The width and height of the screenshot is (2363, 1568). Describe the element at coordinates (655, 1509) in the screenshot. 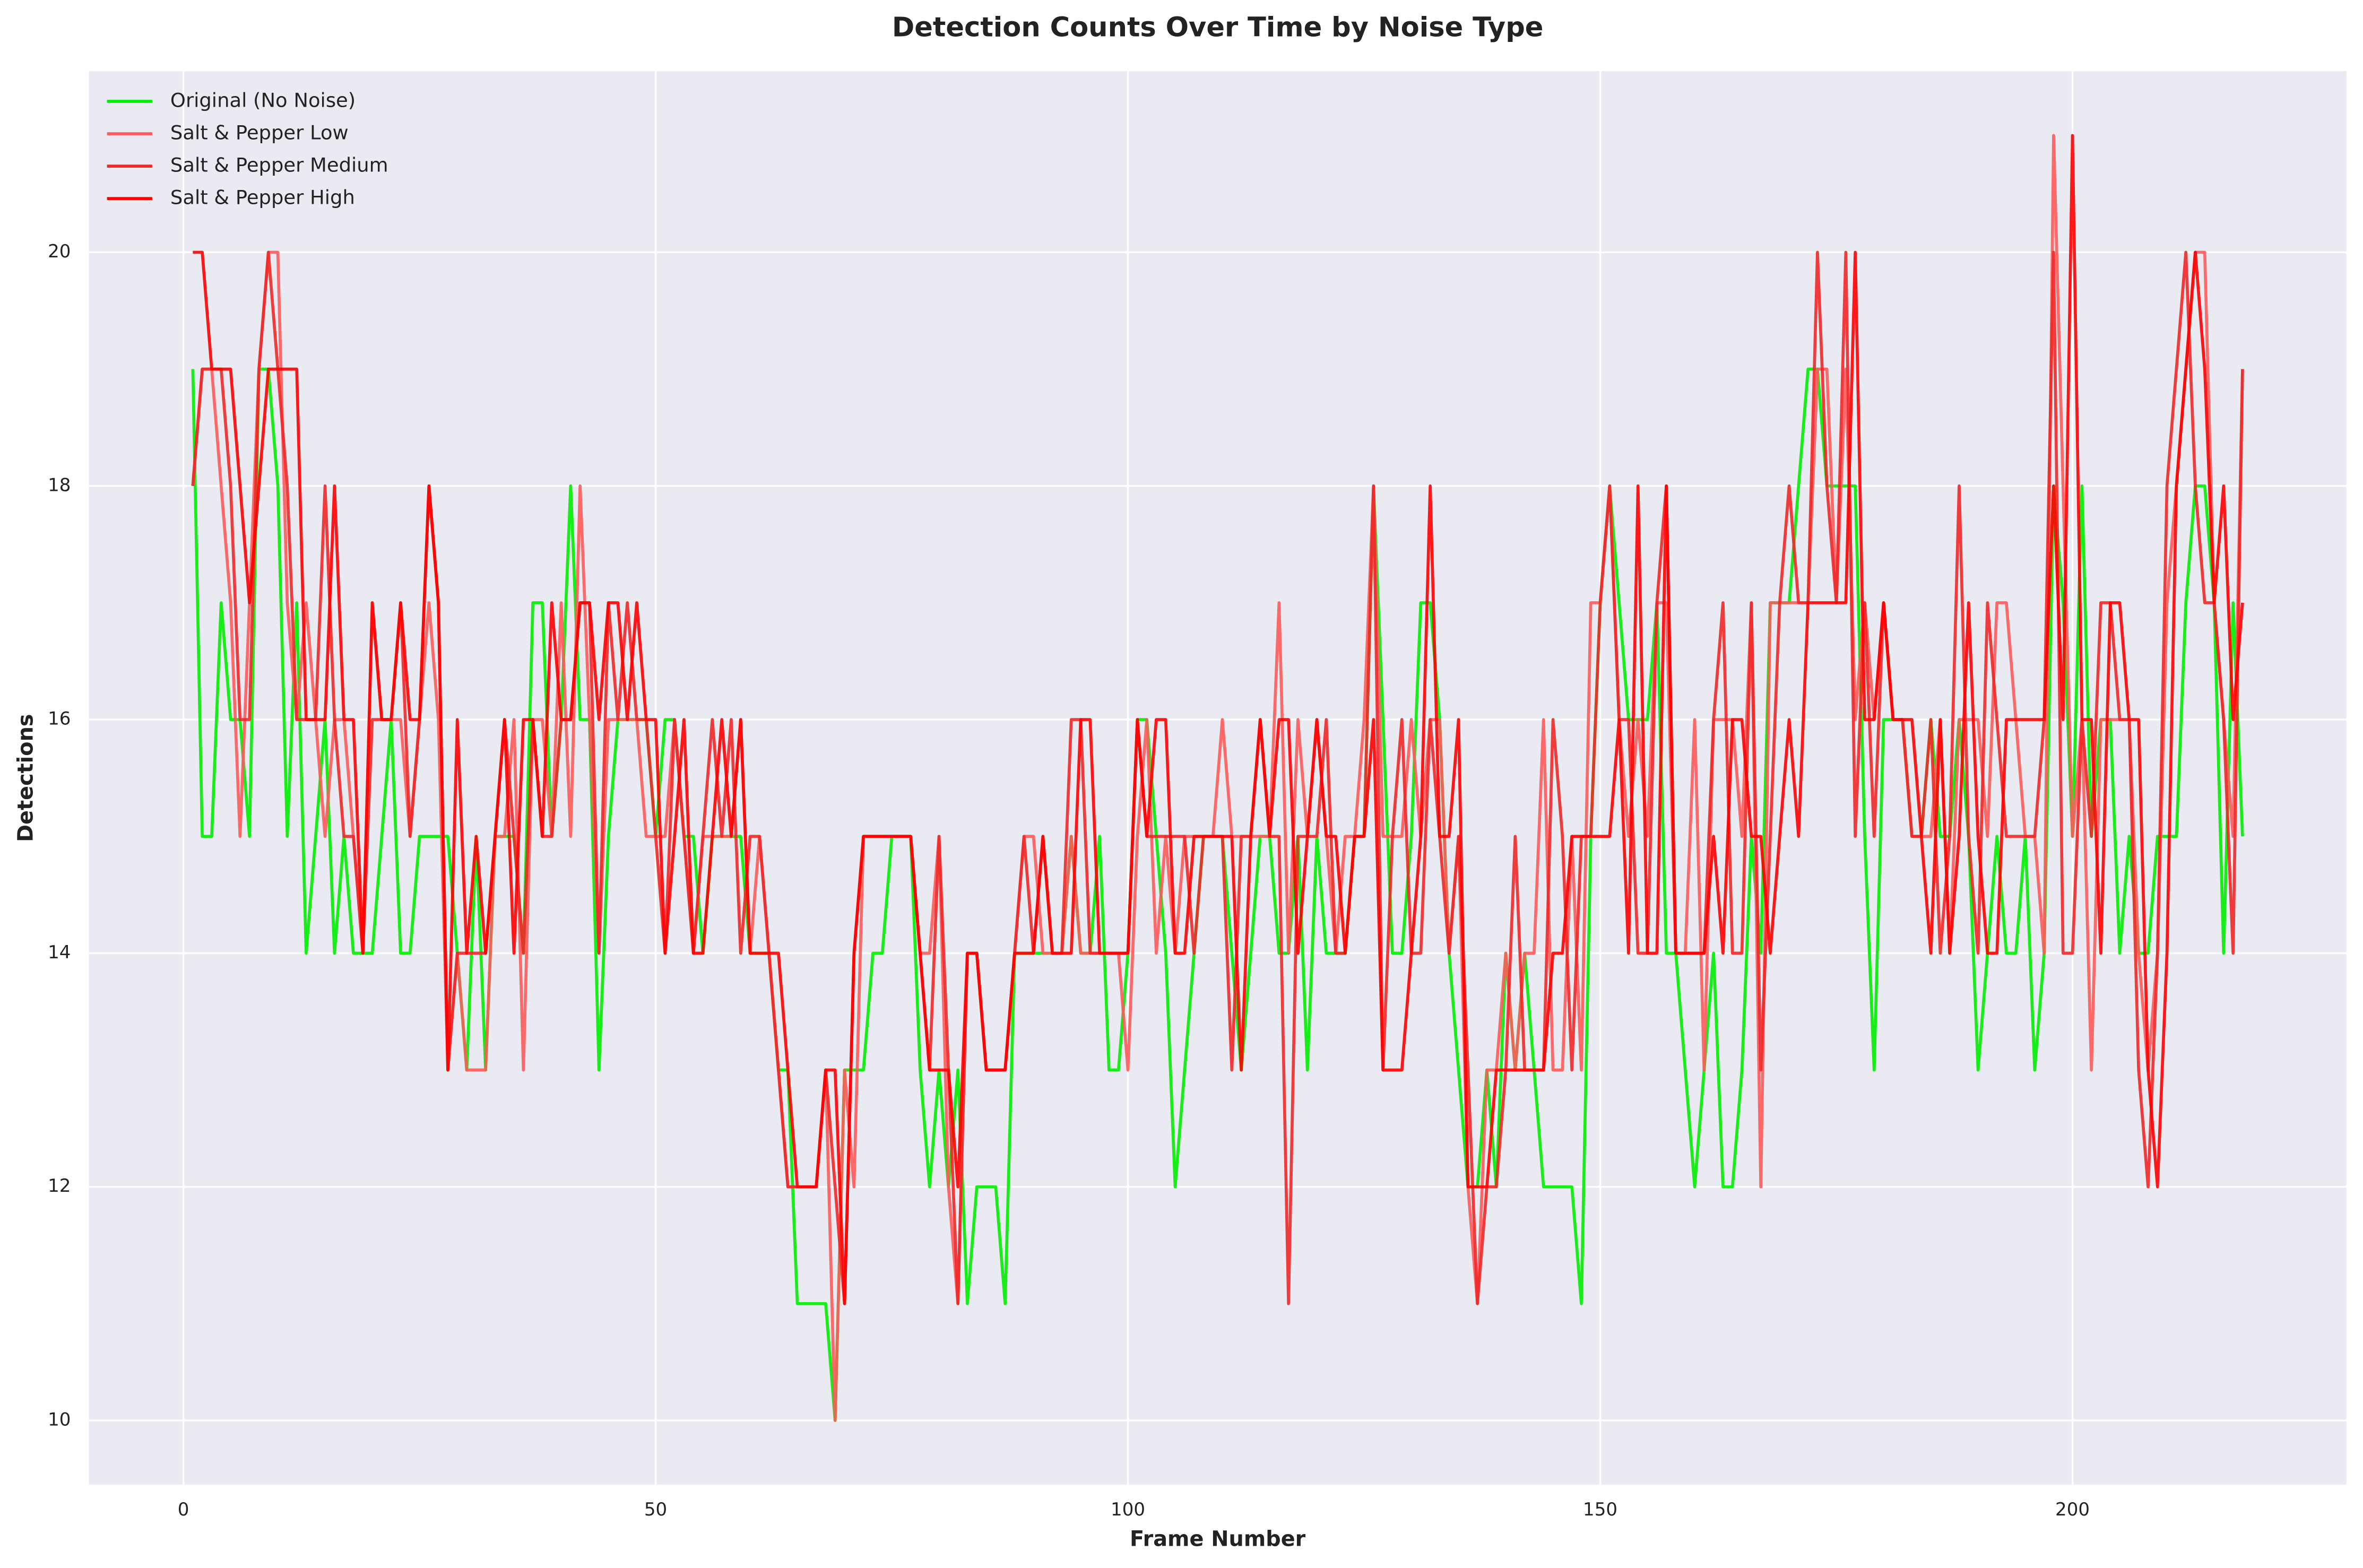

I see `x-tick-label: 50` at that location.